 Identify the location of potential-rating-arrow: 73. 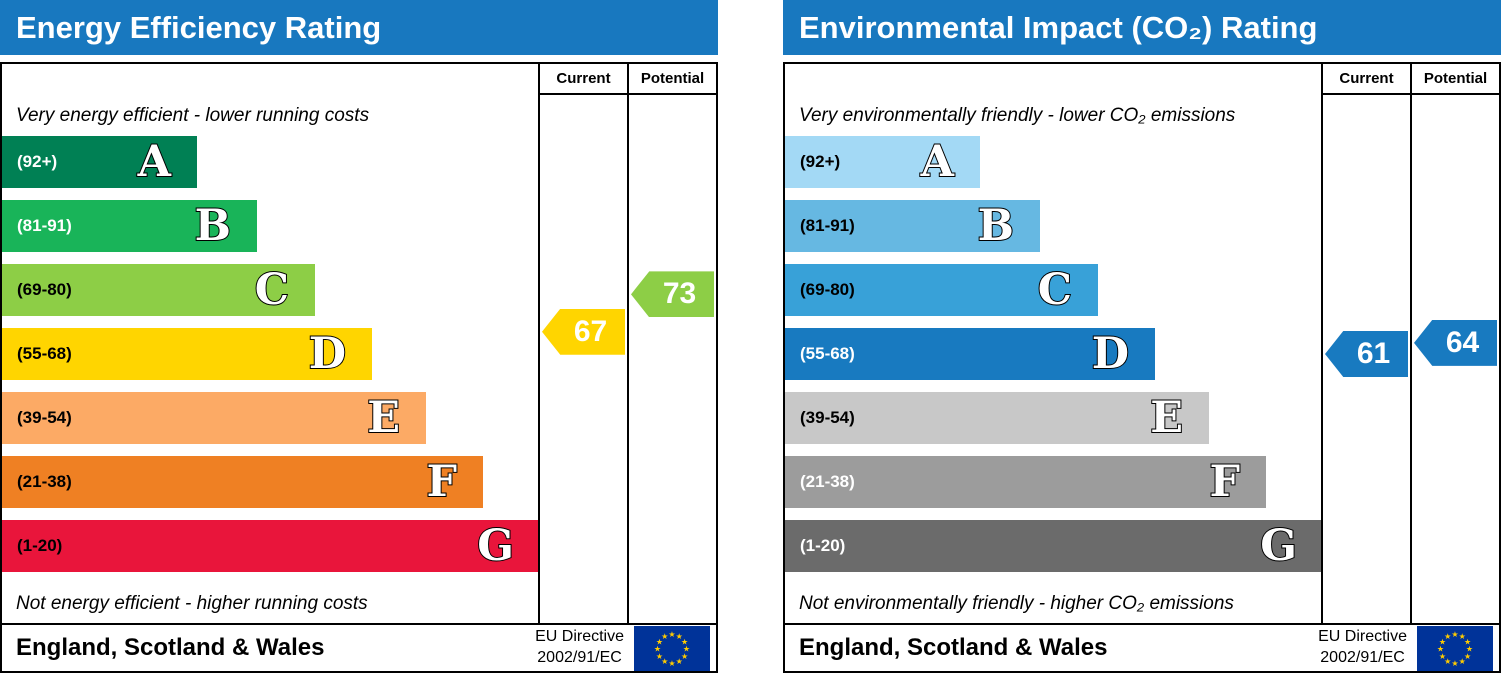
(672, 294).